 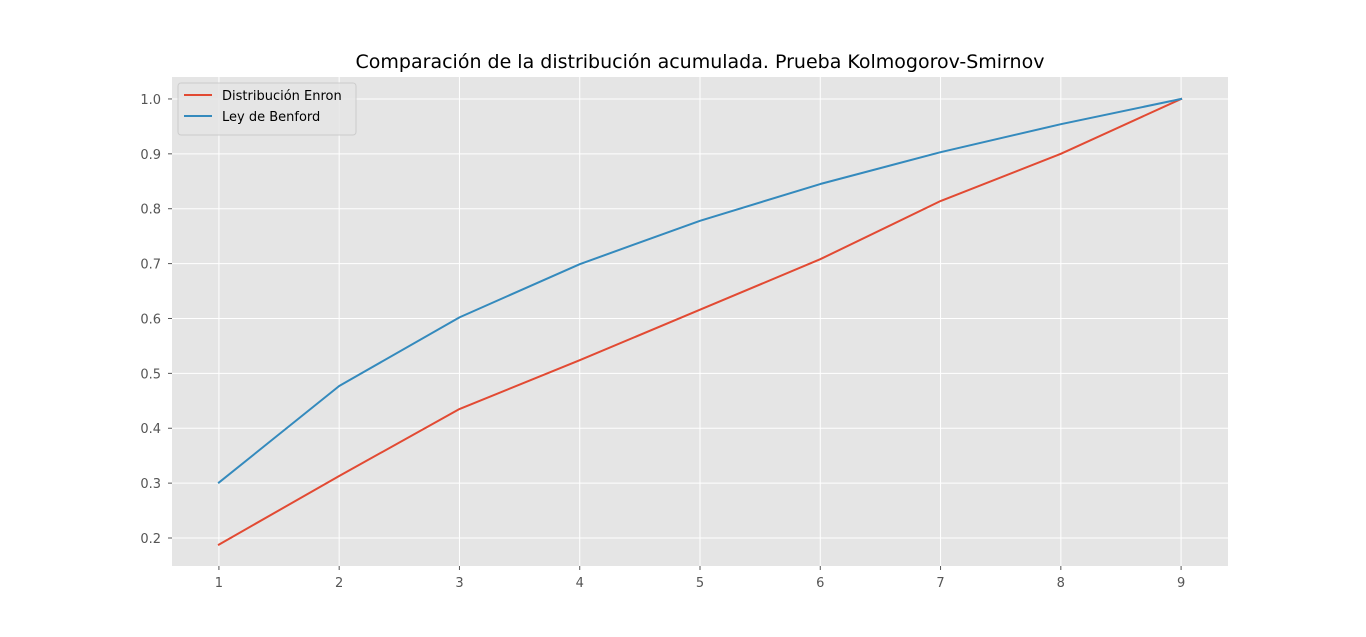 I want to click on x-tick-label: 3, so click(x=459, y=583).